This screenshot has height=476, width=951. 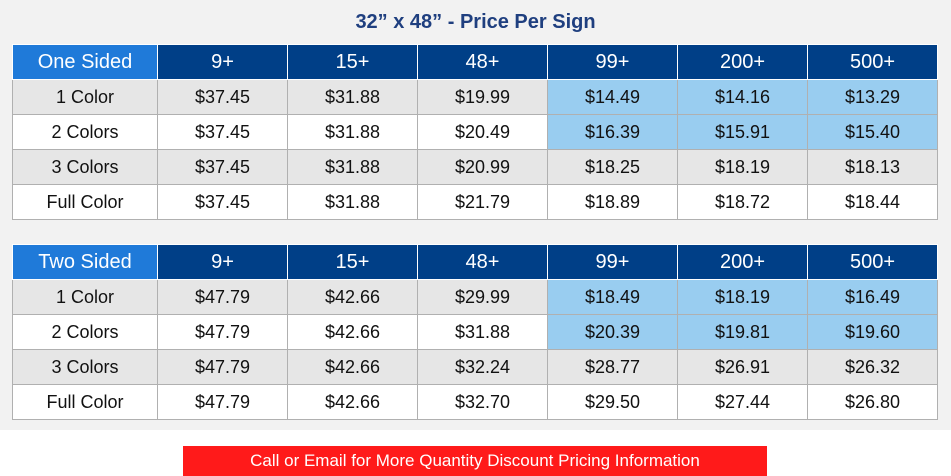 What do you see at coordinates (482, 402) in the screenshot?
I see `price-cell: $32.70` at bounding box center [482, 402].